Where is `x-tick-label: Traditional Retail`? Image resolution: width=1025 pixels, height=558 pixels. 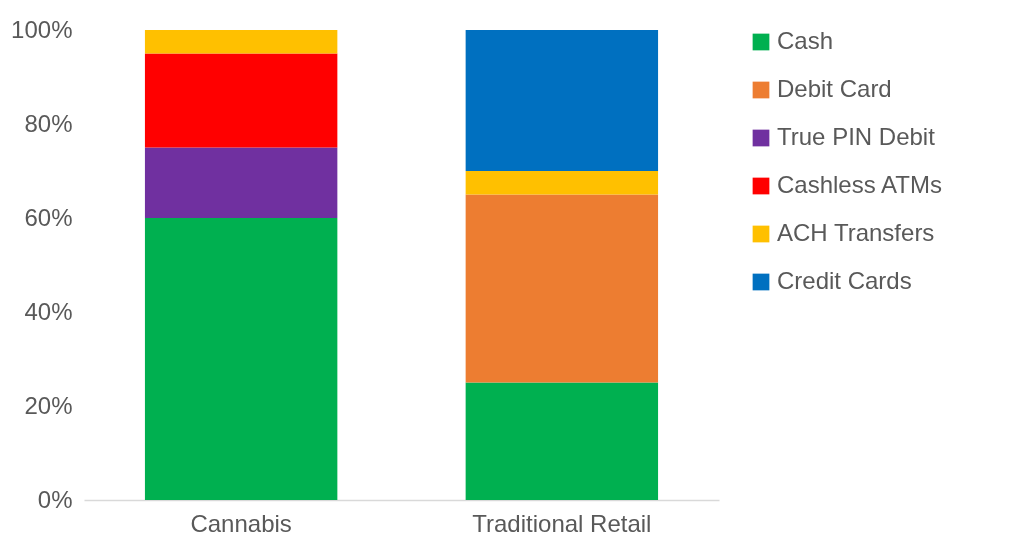 x-tick-label: Traditional Retail is located at coordinates (562, 523).